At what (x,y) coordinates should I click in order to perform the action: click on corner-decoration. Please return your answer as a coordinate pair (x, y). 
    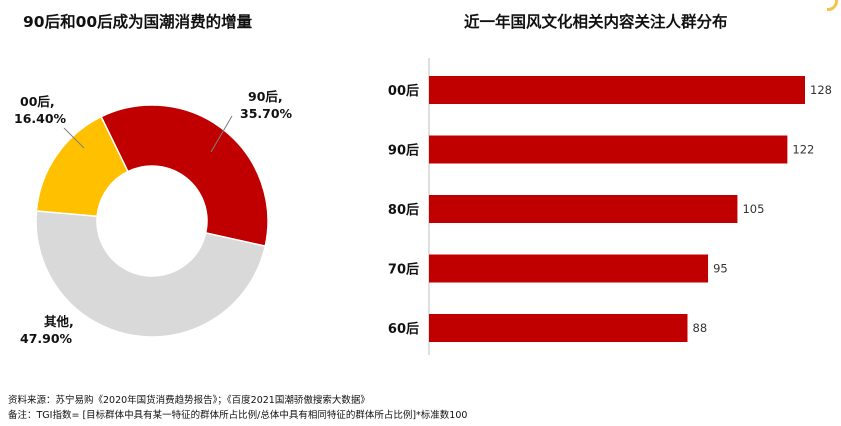
    Looking at the image, I should click on (834, 7).